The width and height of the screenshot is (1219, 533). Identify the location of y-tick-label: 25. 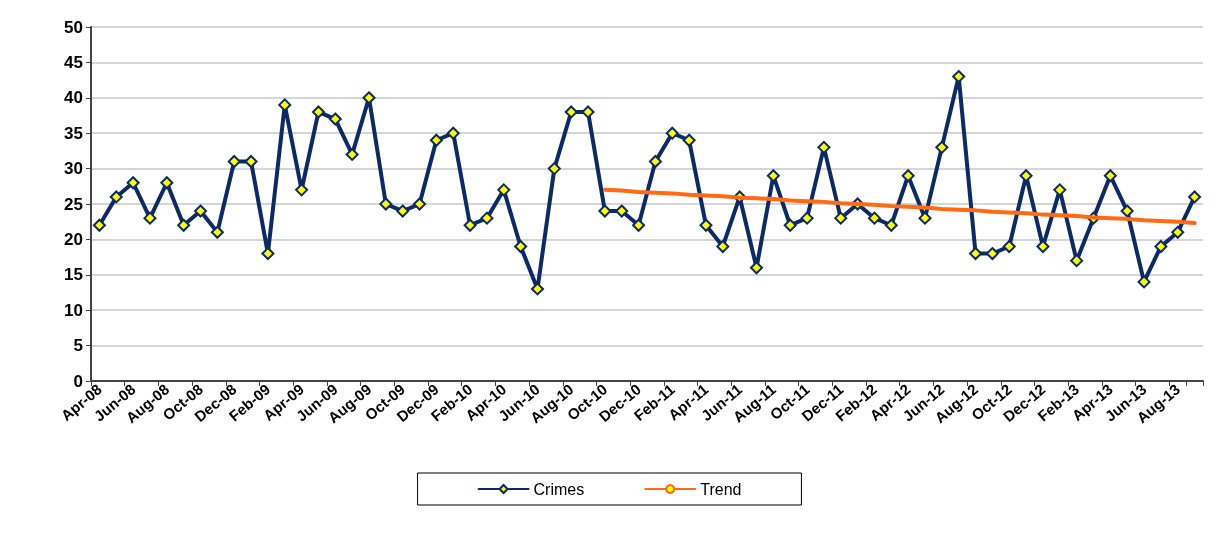
(73, 204).